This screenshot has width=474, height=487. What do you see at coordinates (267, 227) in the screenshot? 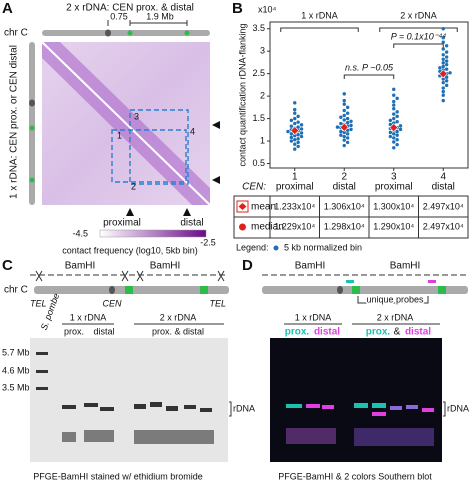
I see `row-label: median` at bounding box center [267, 227].